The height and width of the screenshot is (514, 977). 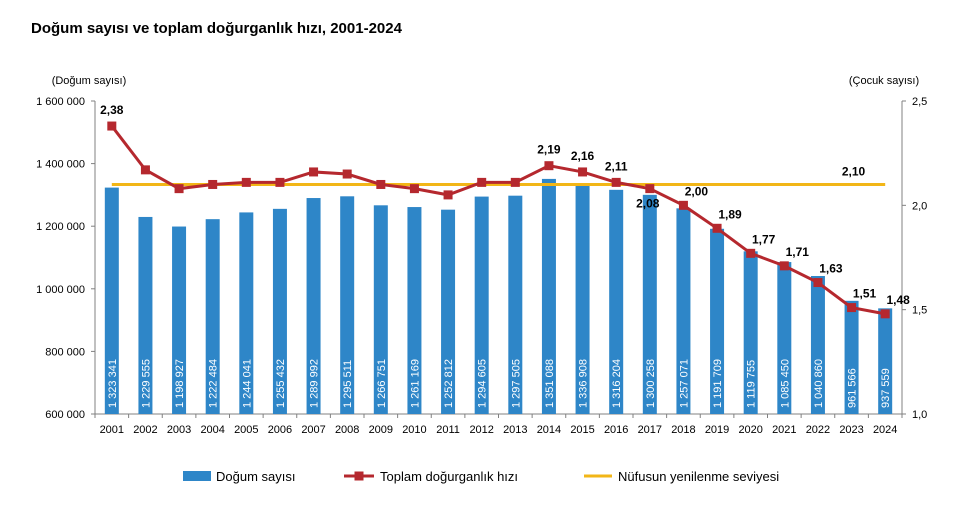 I want to click on bar-value-label: 1 222 484, so click(x=214, y=383).